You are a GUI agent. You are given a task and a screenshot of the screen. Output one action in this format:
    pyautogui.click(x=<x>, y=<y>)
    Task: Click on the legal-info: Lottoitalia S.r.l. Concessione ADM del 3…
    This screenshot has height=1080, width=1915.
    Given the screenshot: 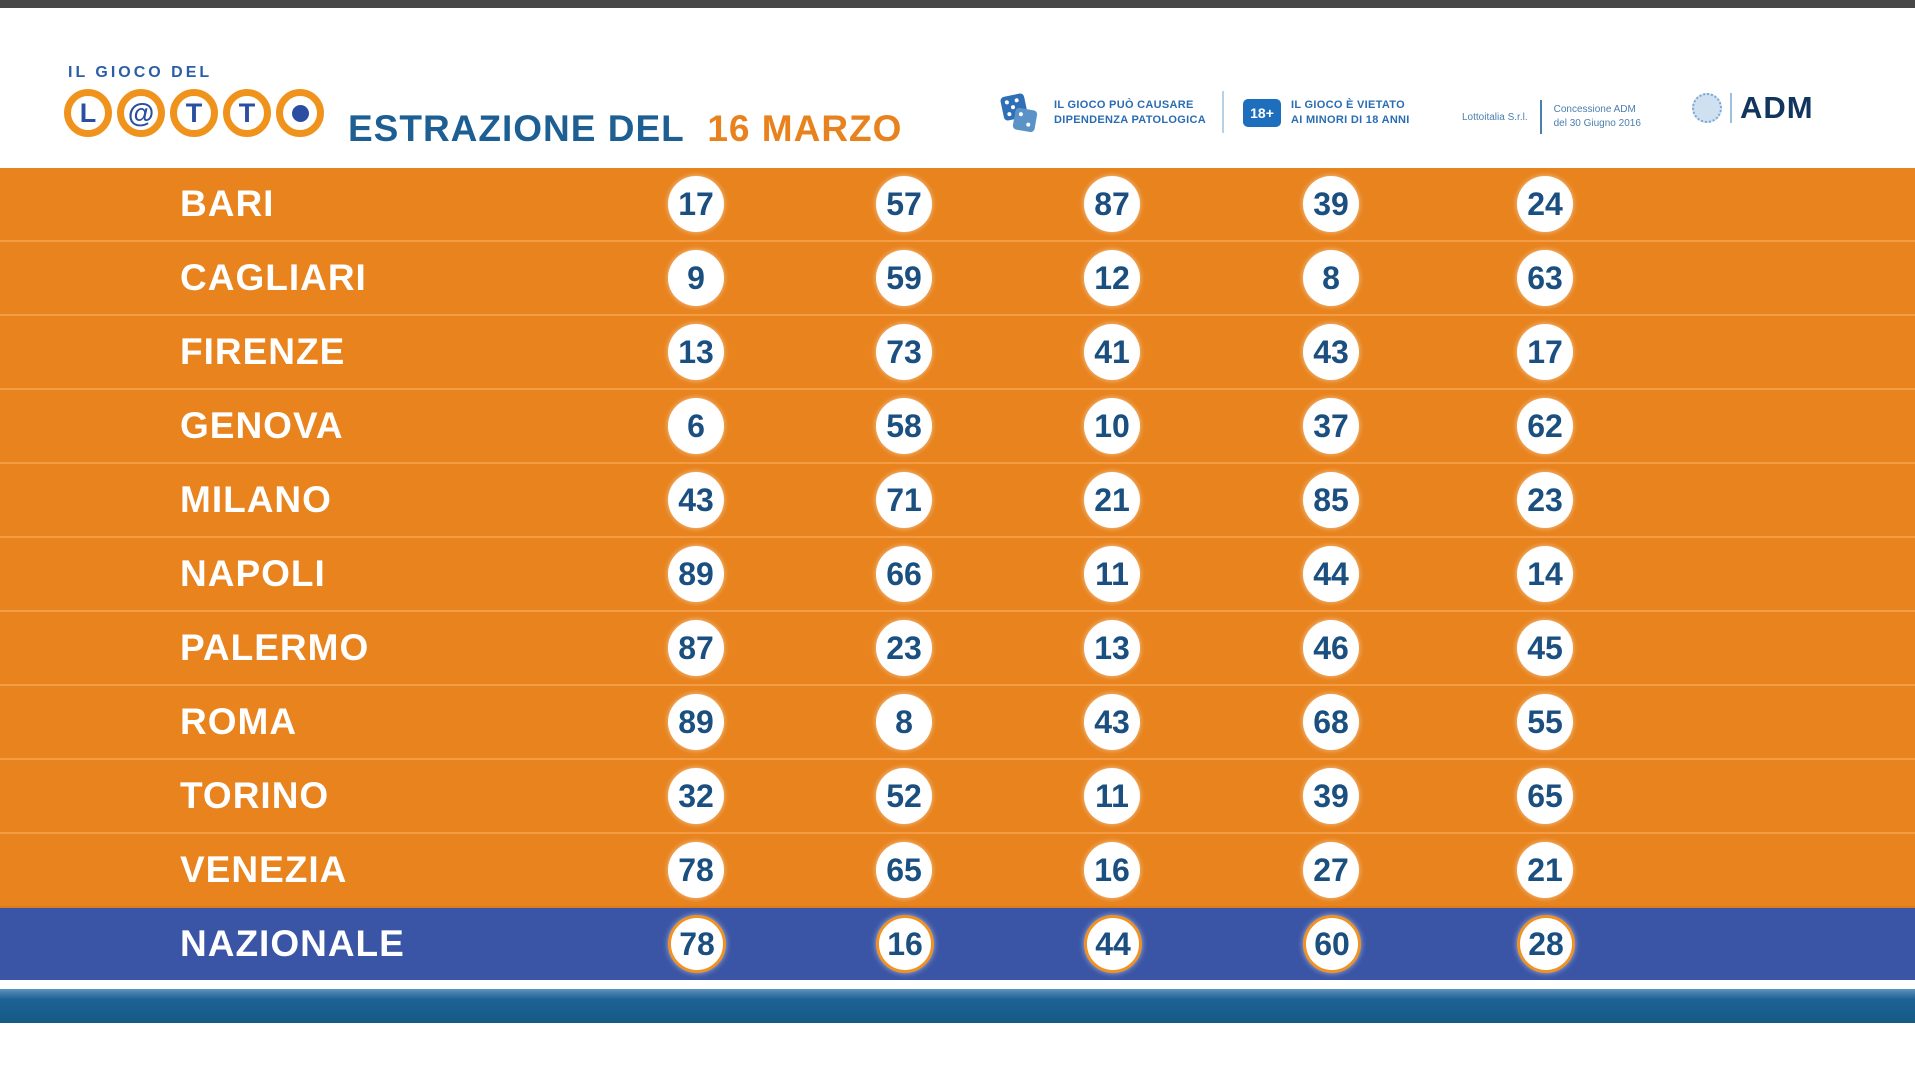 What is the action you would take?
    pyautogui.click(x=1551, y=117)
    